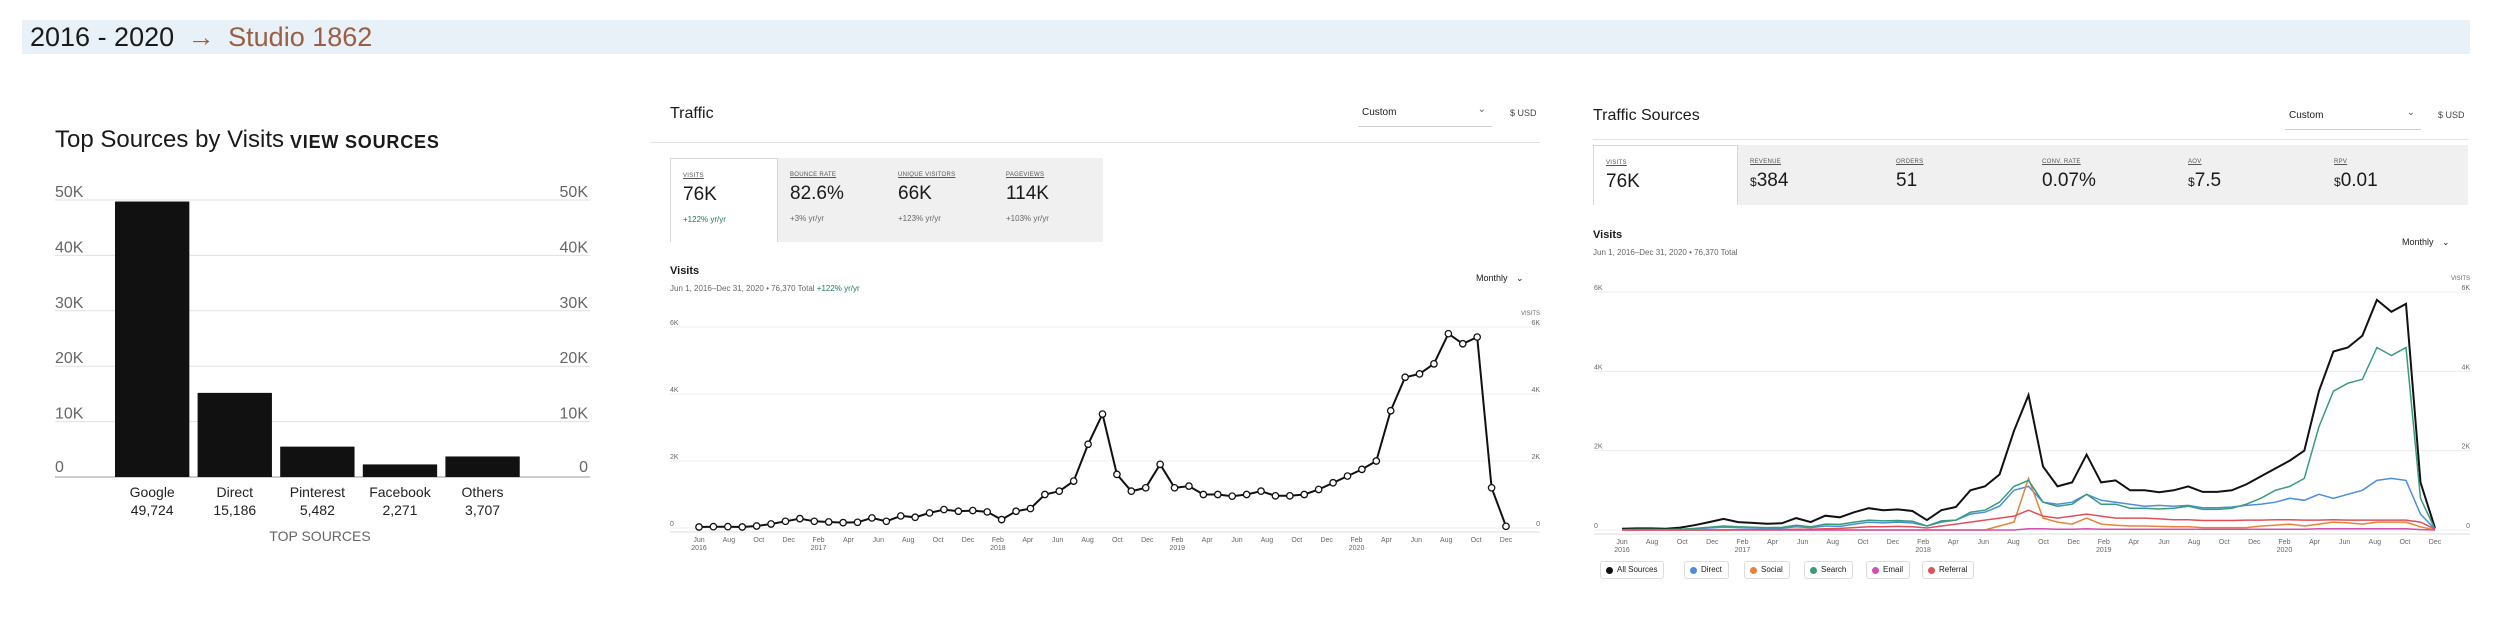 The width and height of the screenshot is (2500, 625). I want to click on value-label: 15,186, so click(234, 510).